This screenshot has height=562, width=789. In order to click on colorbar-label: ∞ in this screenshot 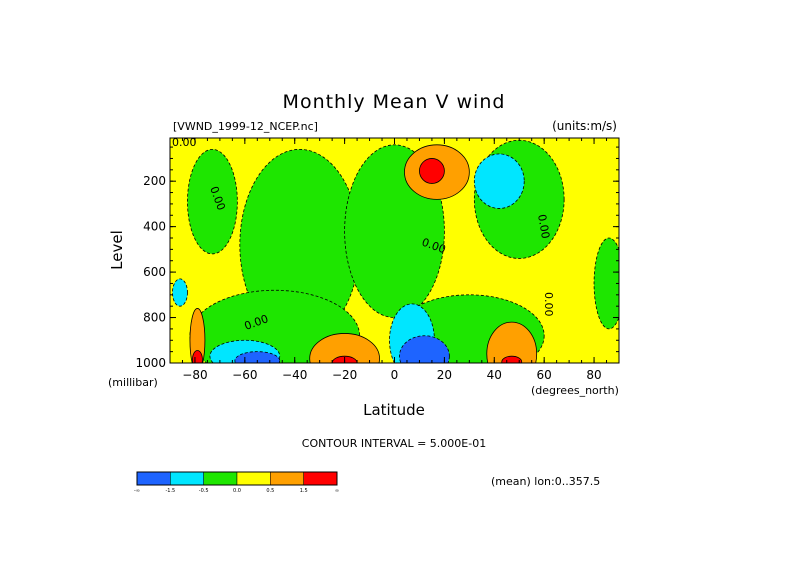, I will do `click(337, 491)`.